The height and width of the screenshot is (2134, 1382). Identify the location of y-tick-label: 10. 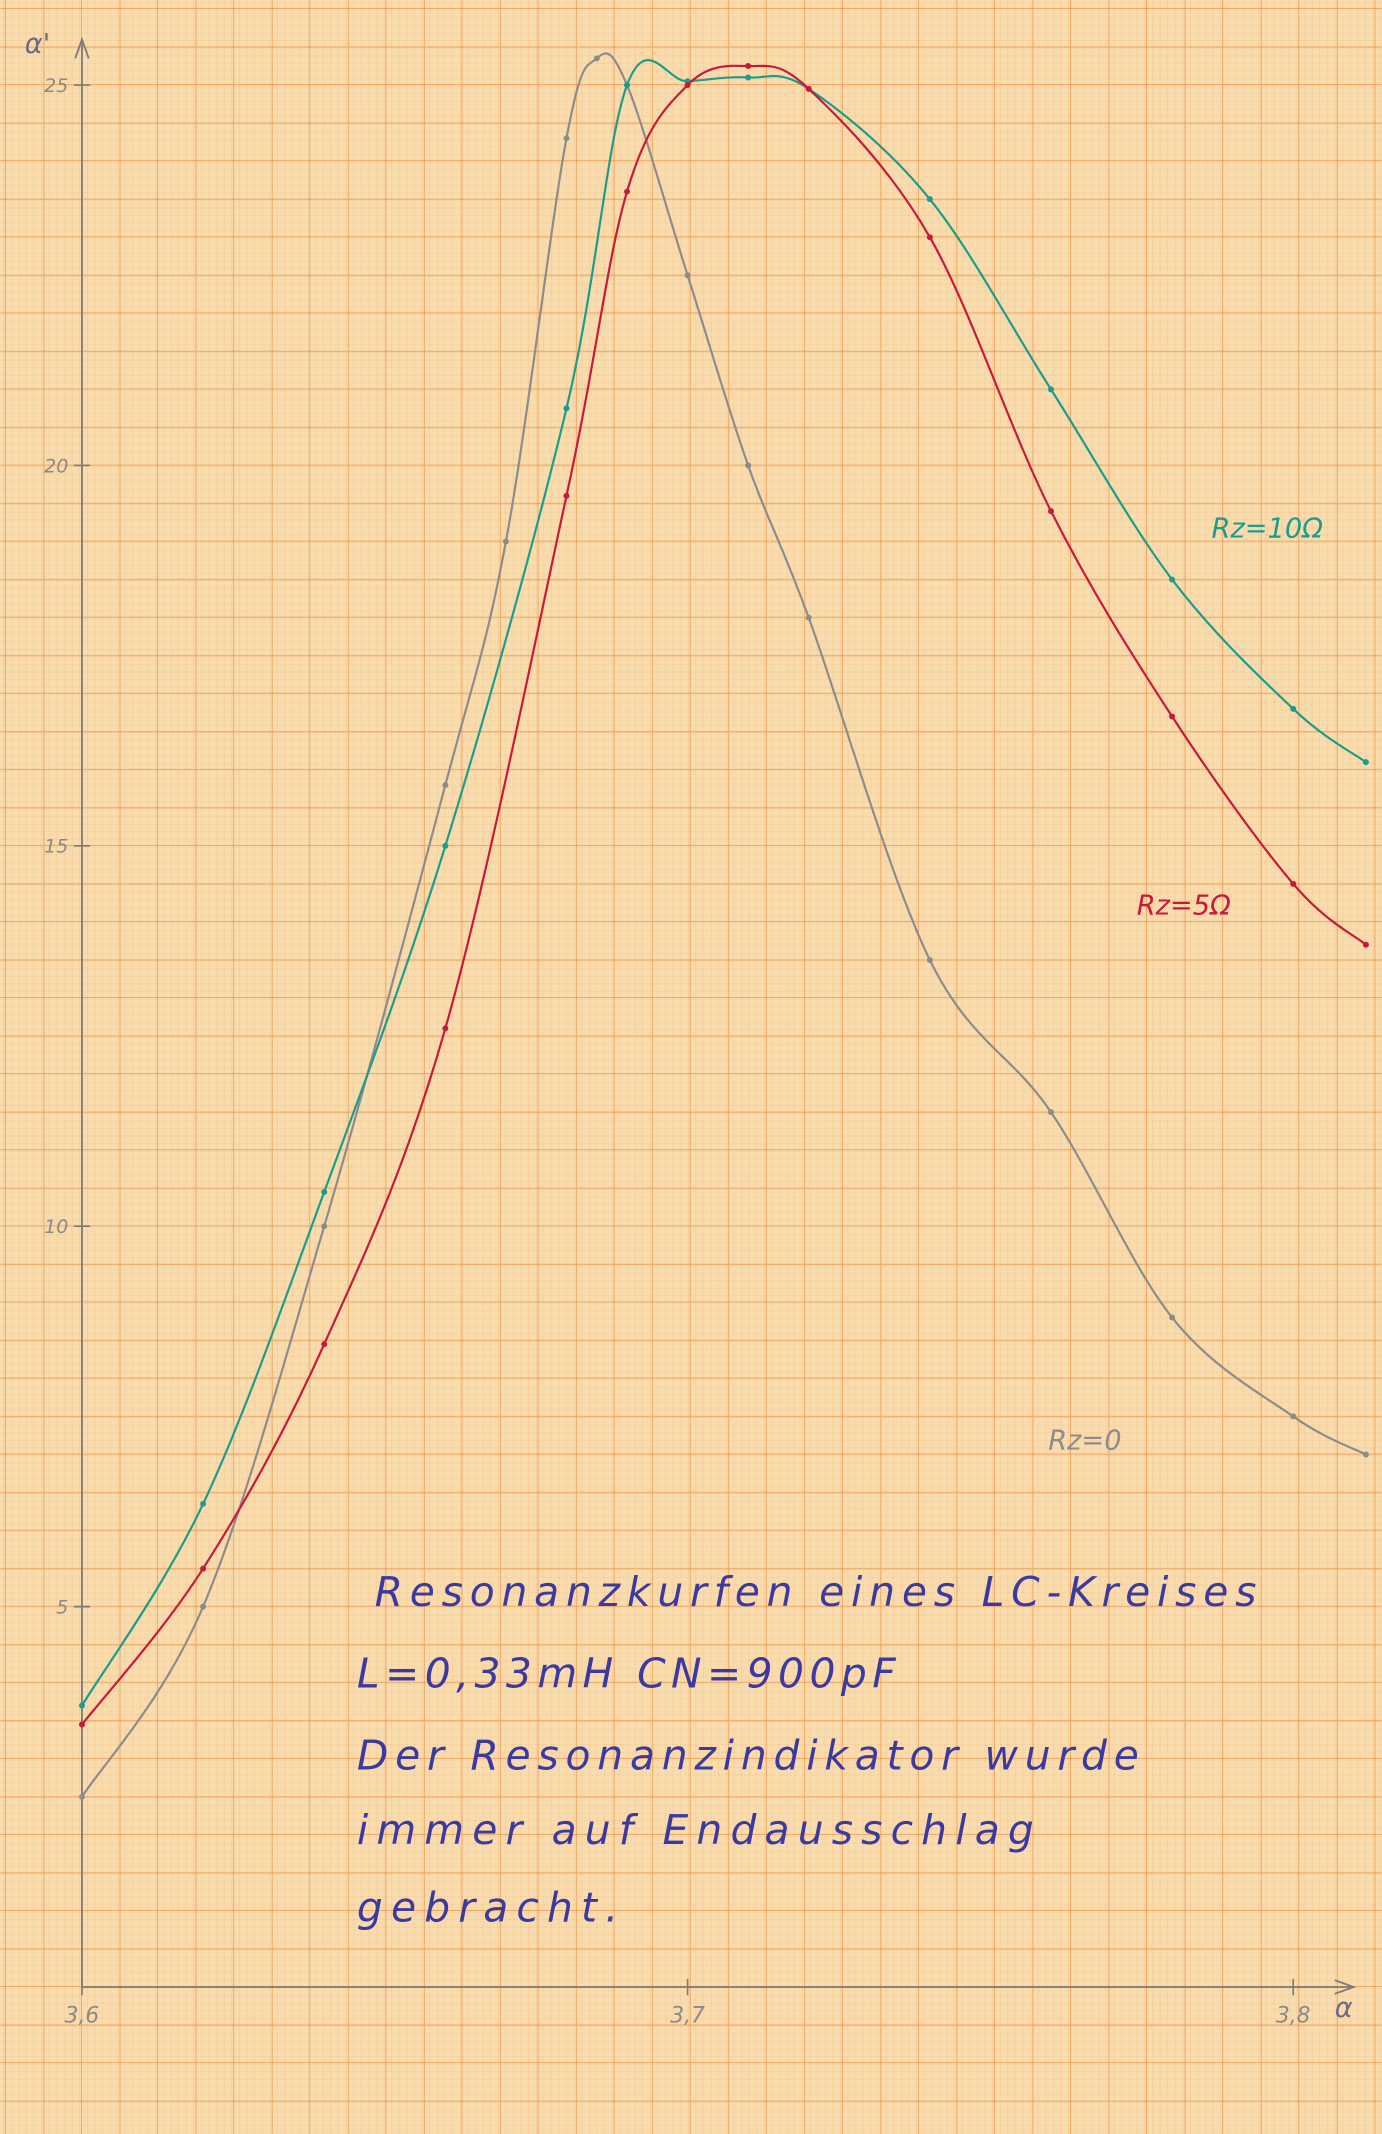
(56, 1227).